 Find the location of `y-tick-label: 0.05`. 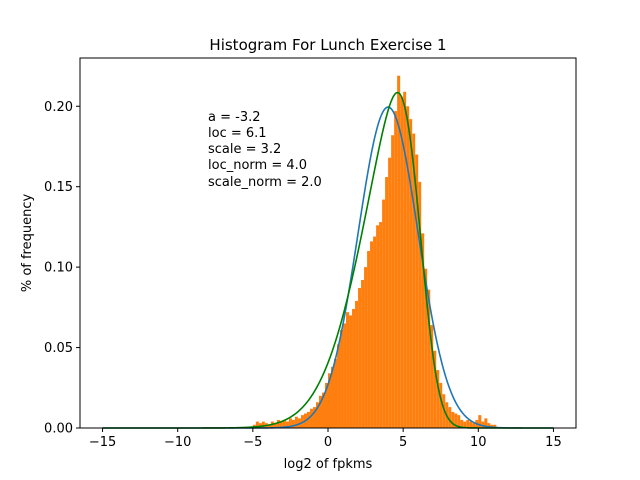

y-tick-label: 0.05 is located at coordinates (58, 348).